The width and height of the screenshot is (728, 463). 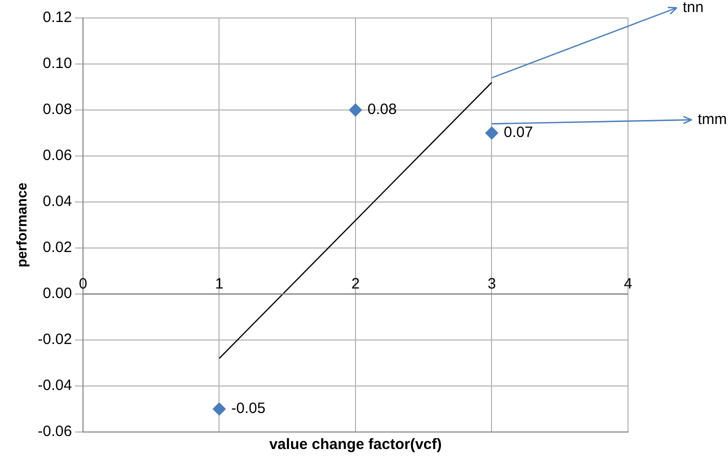 What do you see at coordinates (492, 284) in the screenshot?
I see `x-tick-label: 3` at bounding box center [492, 284].